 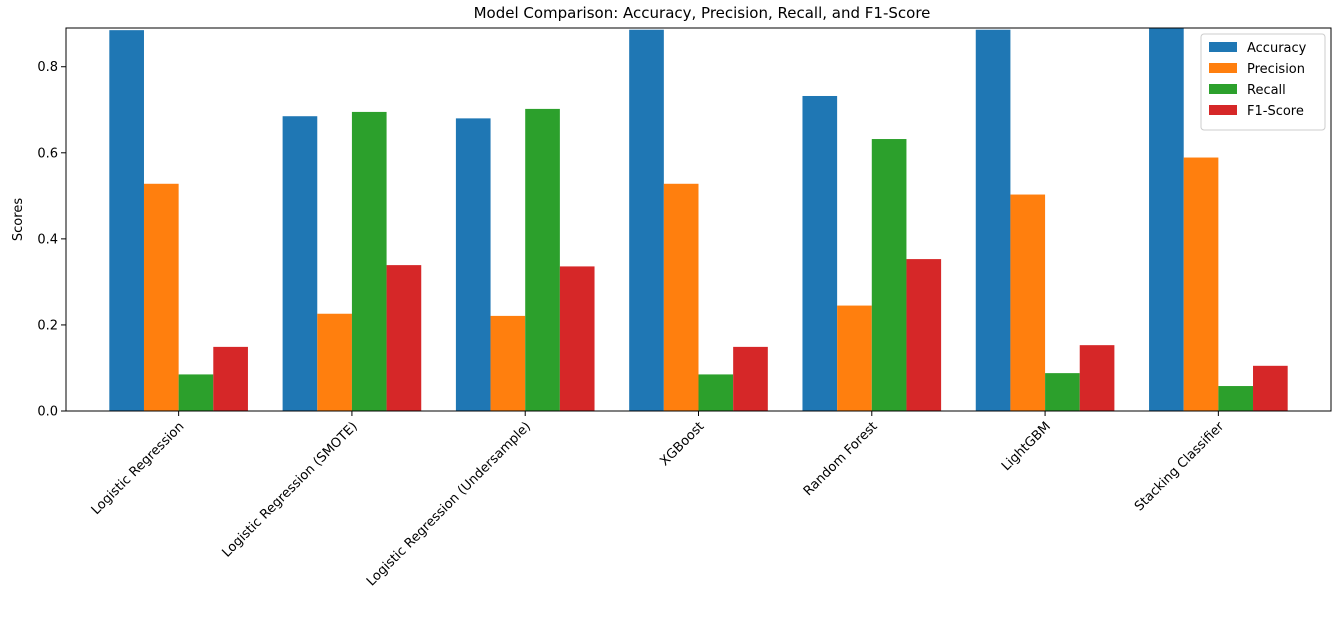 I want to click on legend-label-accuracy: Accuracy, so click(x=1277, y=48).